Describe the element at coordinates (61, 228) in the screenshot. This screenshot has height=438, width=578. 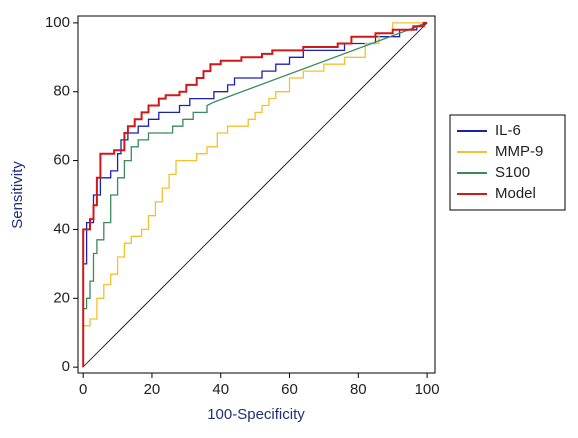
I see `y-tick-label: 40` at that location.